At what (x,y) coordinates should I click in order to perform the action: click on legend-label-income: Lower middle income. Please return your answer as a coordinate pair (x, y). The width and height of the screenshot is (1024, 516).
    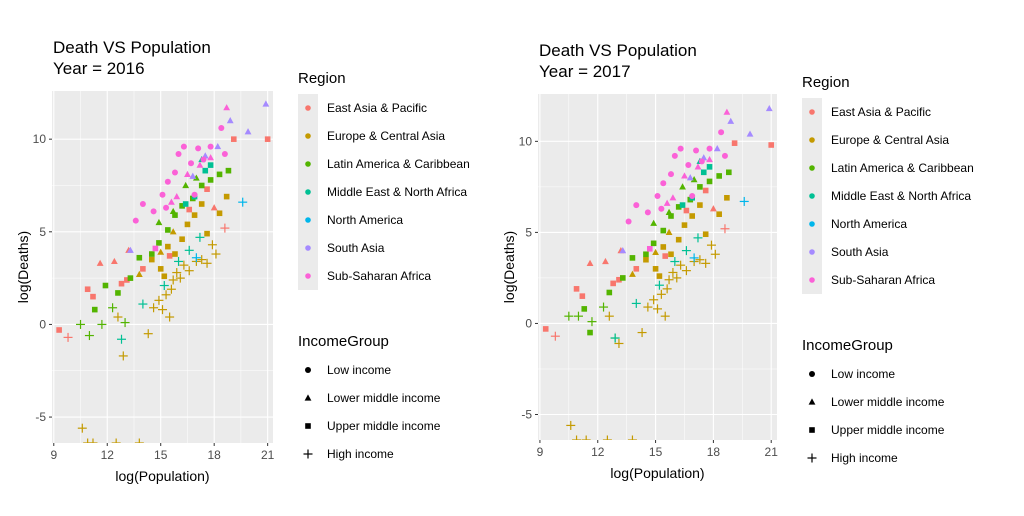
    Looking at the image, I should click on (888, 402).